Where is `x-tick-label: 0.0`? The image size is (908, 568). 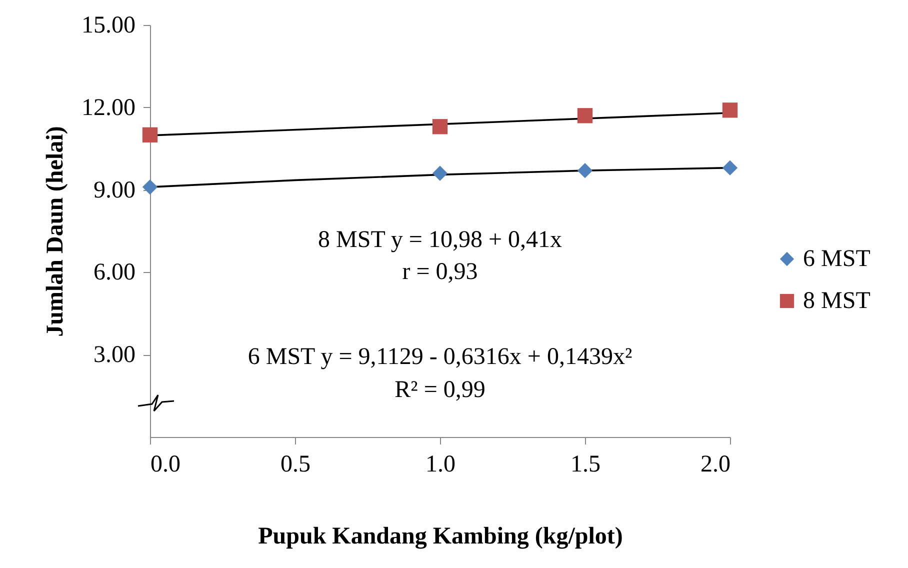
x-tick-label: 0.0 is located at coordinates (165, 465).